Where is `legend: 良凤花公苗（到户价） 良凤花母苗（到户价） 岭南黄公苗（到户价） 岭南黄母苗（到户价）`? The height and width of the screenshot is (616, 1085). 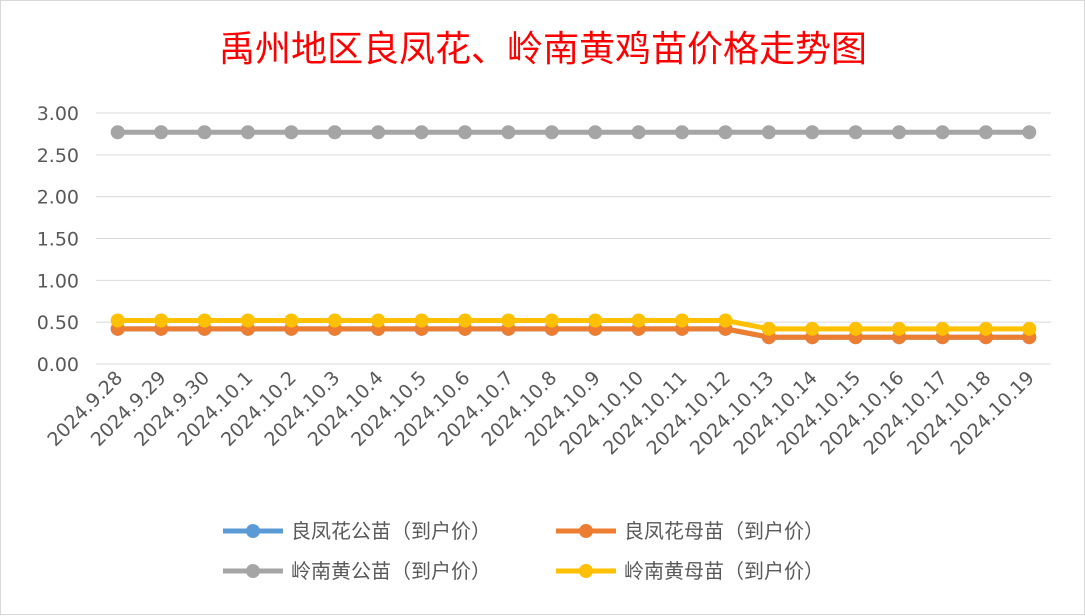
legend: 良凤花公苗（到户价） 良凤花母苗（到户价） 岭南黄公苗（到户价） 岭南黄母苗（到户价） is located at coordinates (523, 551).